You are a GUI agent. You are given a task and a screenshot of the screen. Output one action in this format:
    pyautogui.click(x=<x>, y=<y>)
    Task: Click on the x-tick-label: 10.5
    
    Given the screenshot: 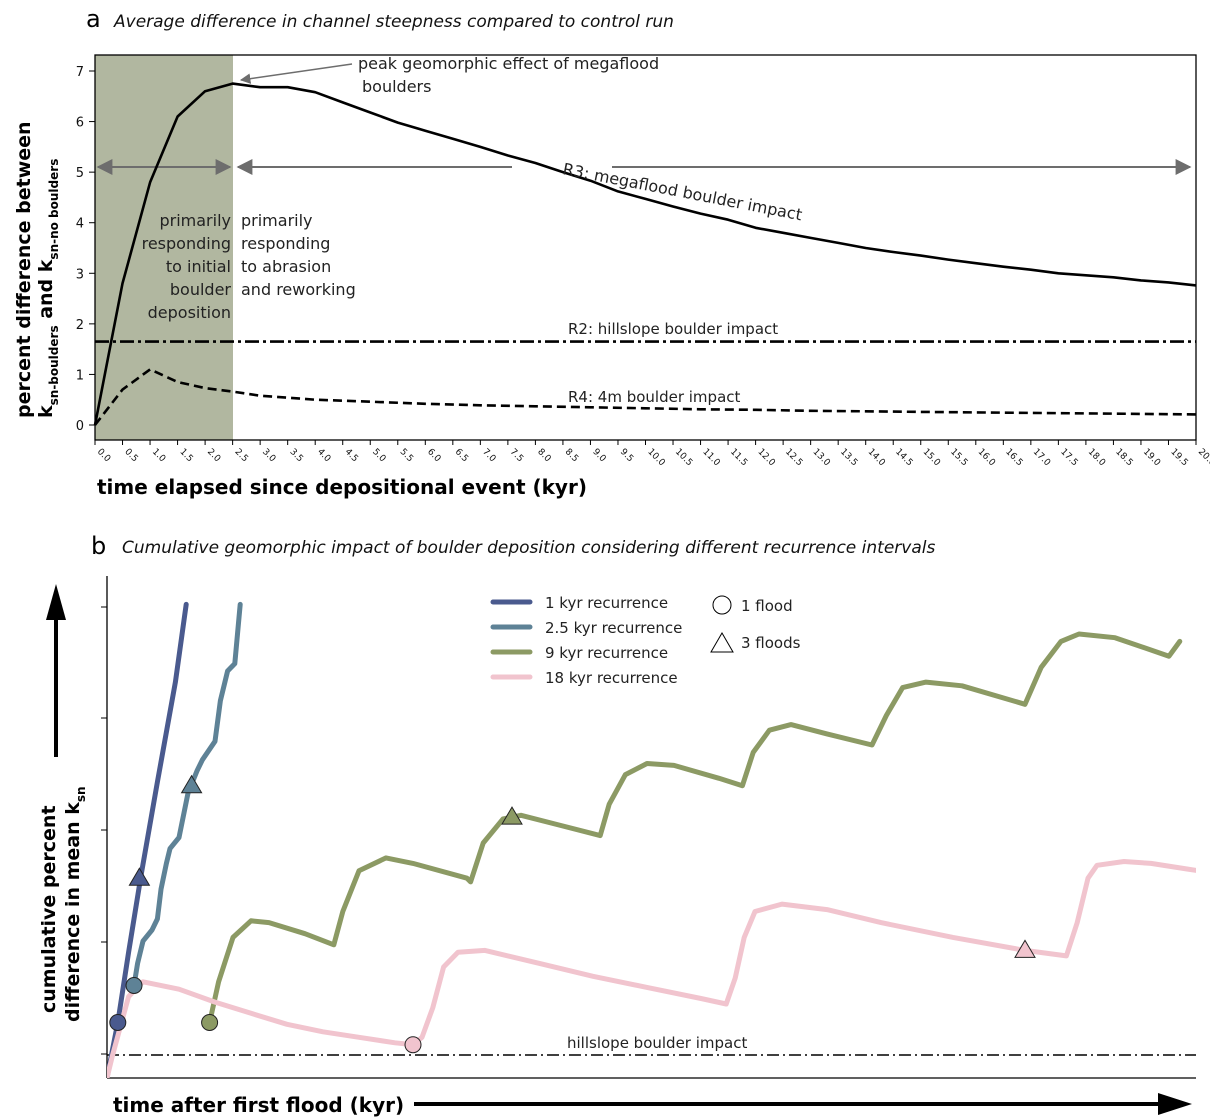 What is the action you would take?
    pyautogui.click(x=683, y=457)
    